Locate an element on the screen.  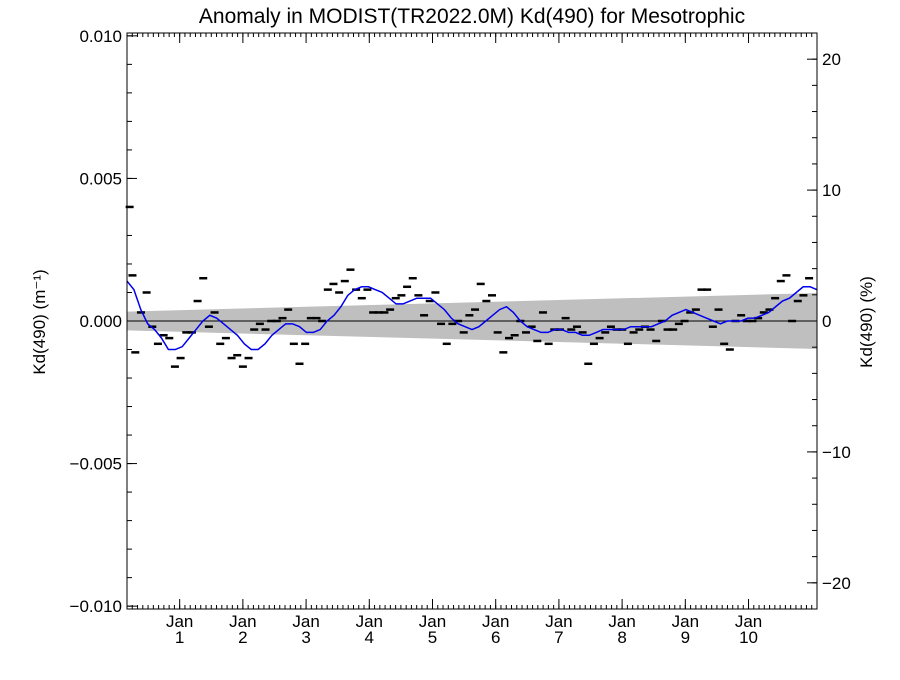
y-tick-label-left: −0.005 is located at coordinates (96, 464).